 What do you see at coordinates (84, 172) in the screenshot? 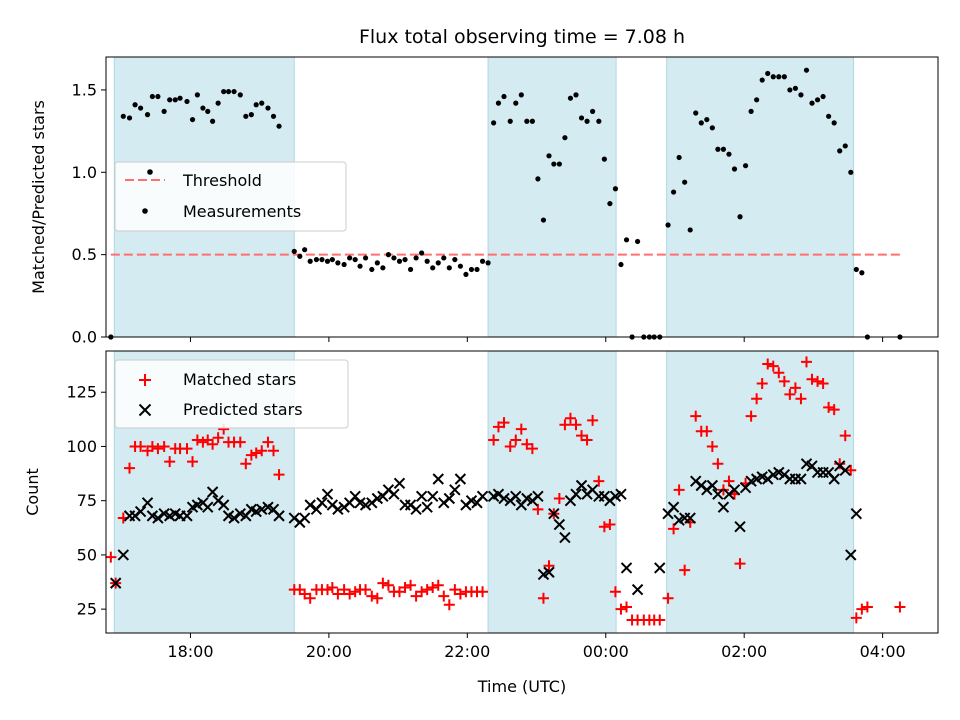
I see `top-y-tick-label: 1.0` at bounding box center [84, 172].